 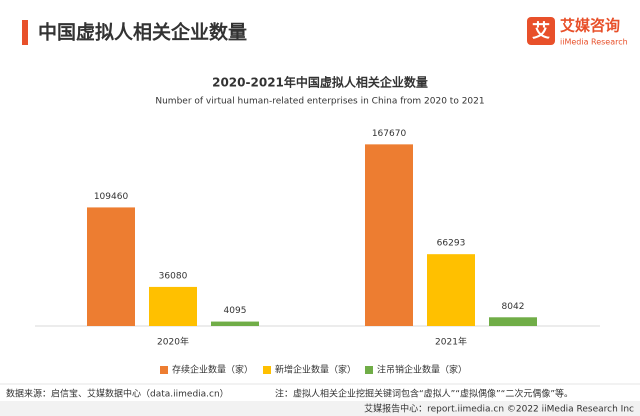 I want to click on x-tick-label: 2021年, so click(x=451, y=342).